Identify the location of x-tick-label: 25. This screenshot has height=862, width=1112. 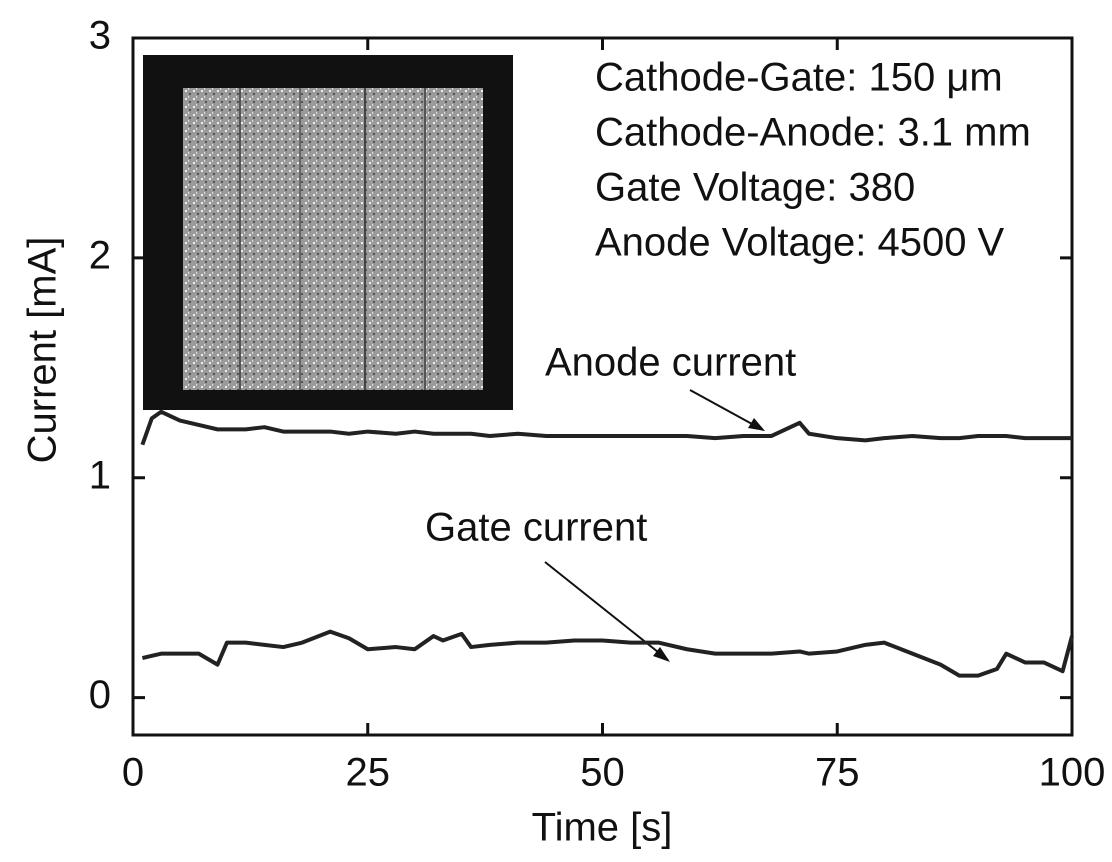
(368, 773).